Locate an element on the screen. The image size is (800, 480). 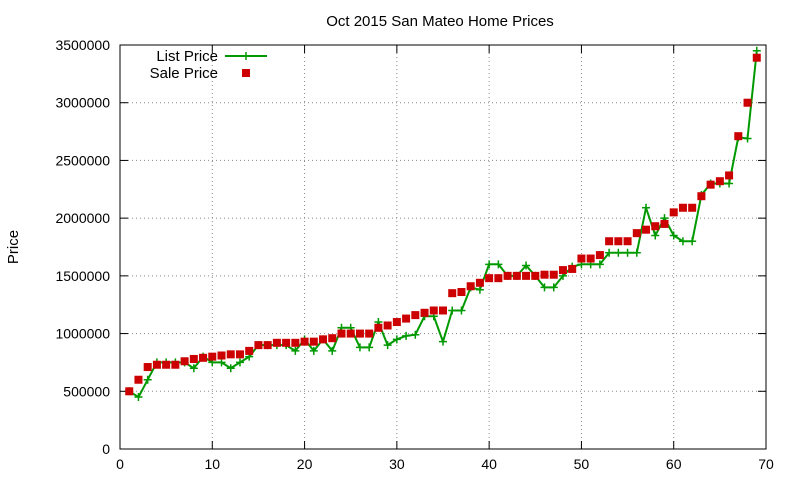
x-tick-label: 0 is located at coordinates (120, 464).